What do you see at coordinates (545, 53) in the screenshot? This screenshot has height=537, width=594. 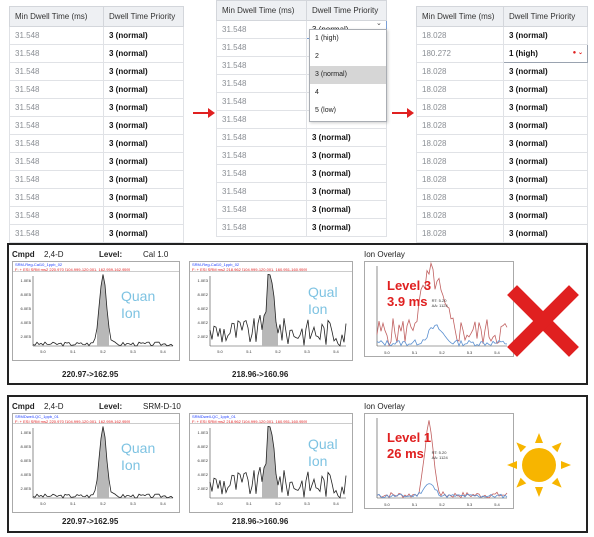 I see `priority-cell: 1 (high) ● ⌄` at bounding box center [545, 53].